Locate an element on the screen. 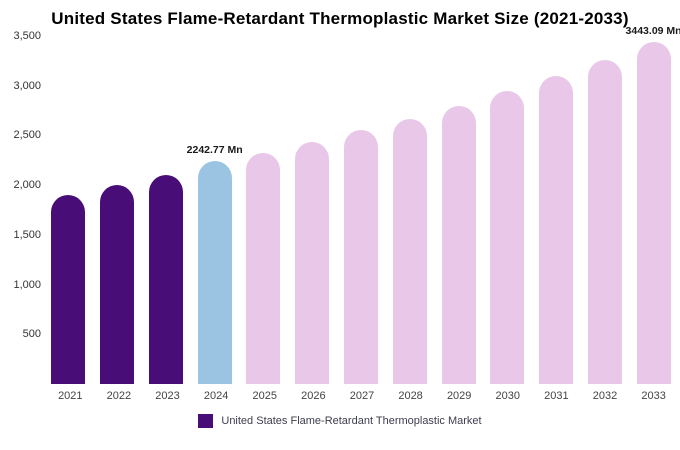 The width and height of the screenshot is (680, 450). bar-2021 is located at coordinates (68, 289).